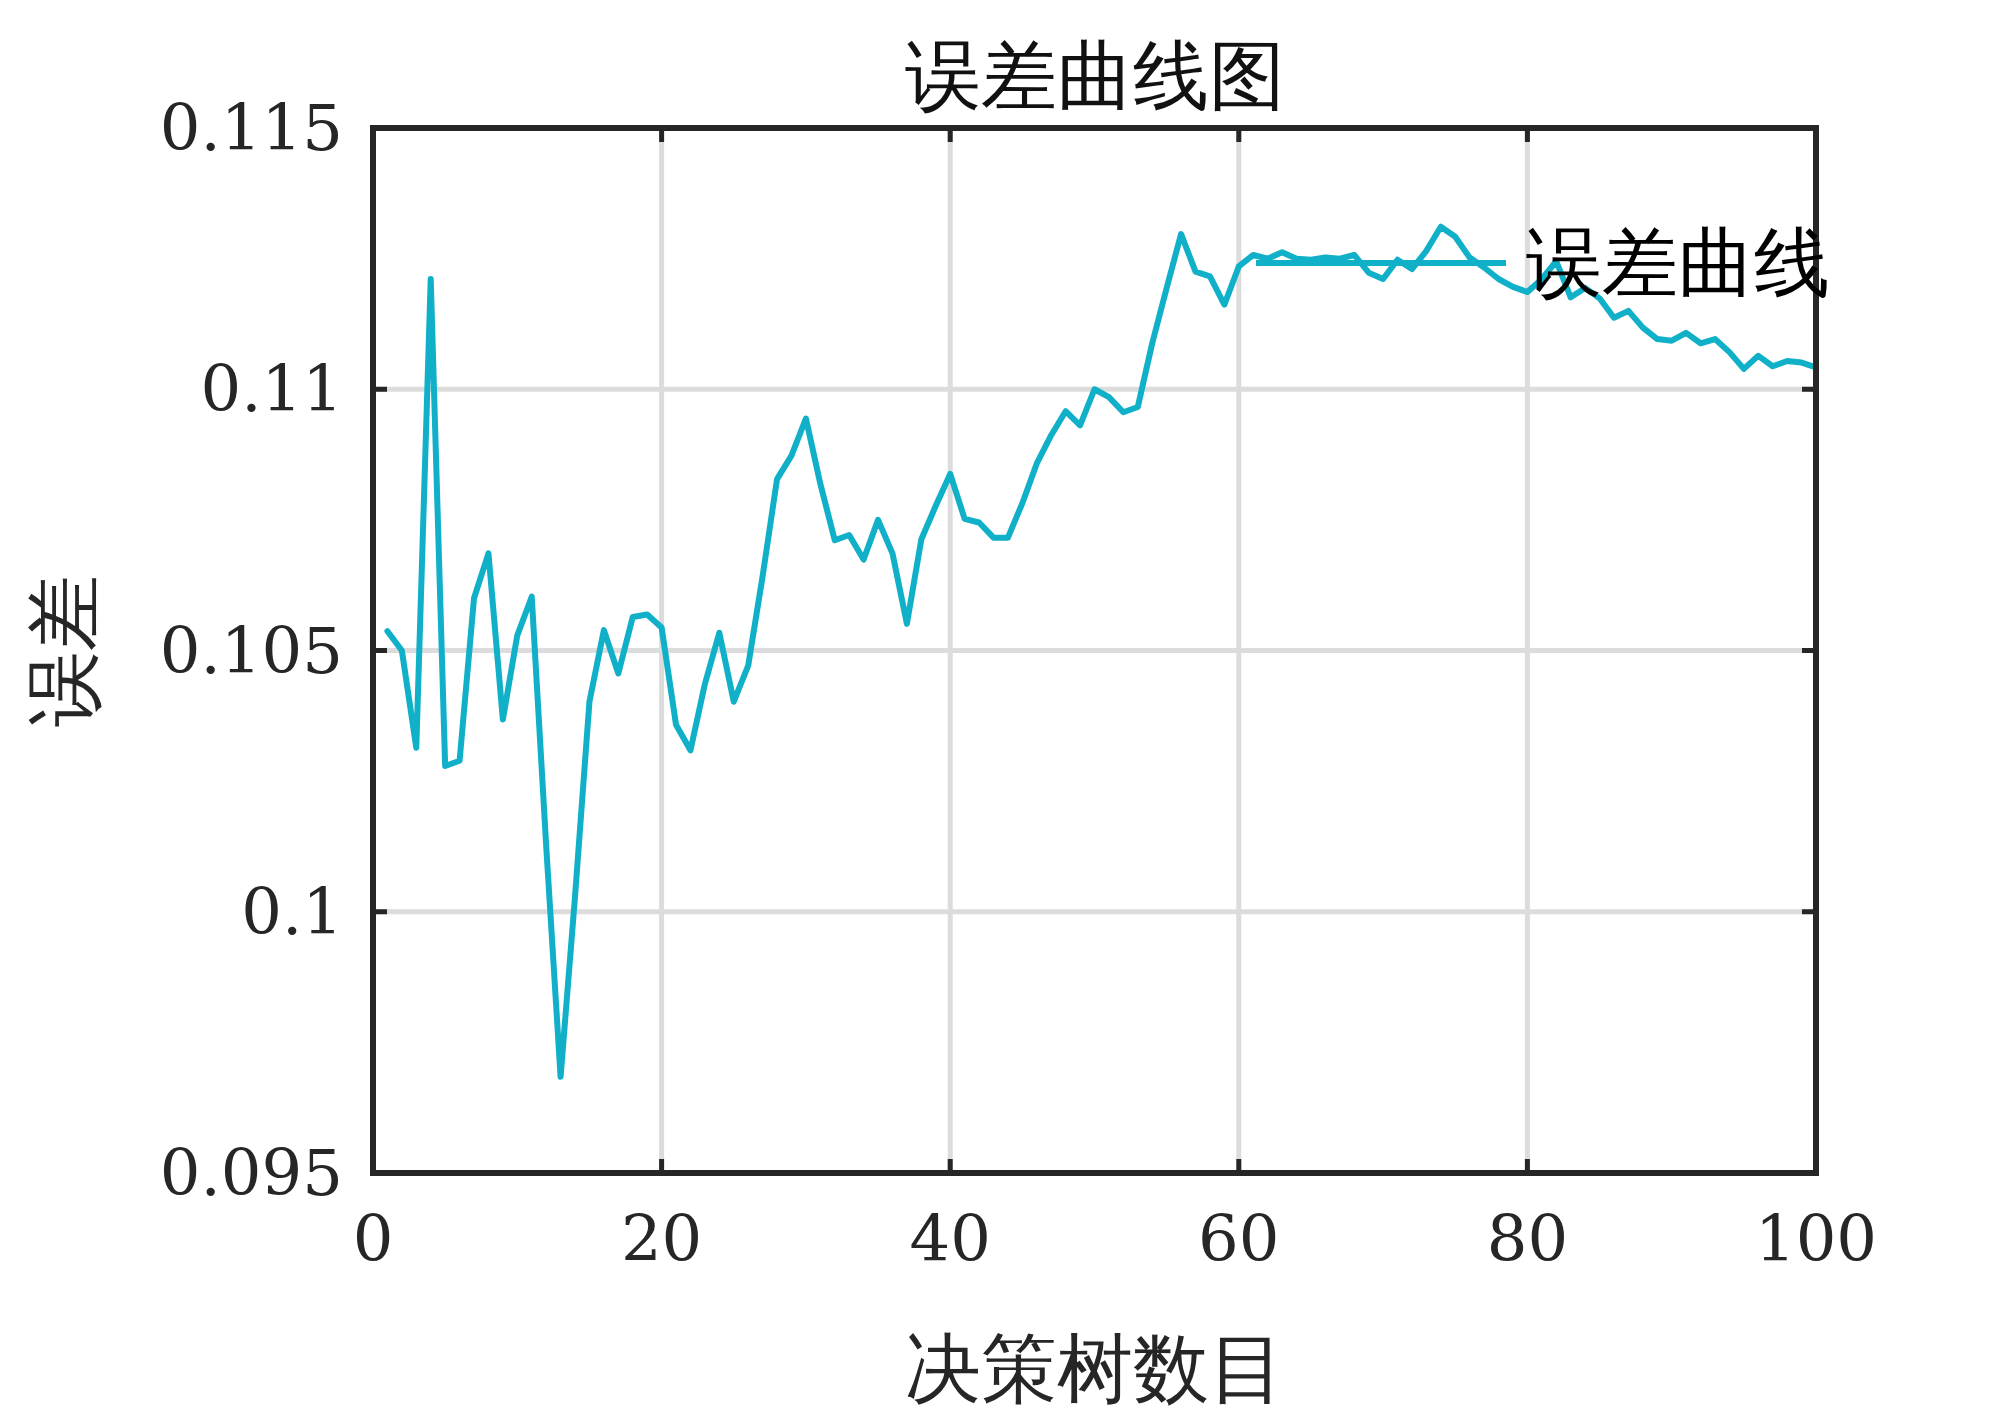  Describe the element at coordinates (1239, 1239) in the screenshot. I see `x-tick-label: 60` at that location.